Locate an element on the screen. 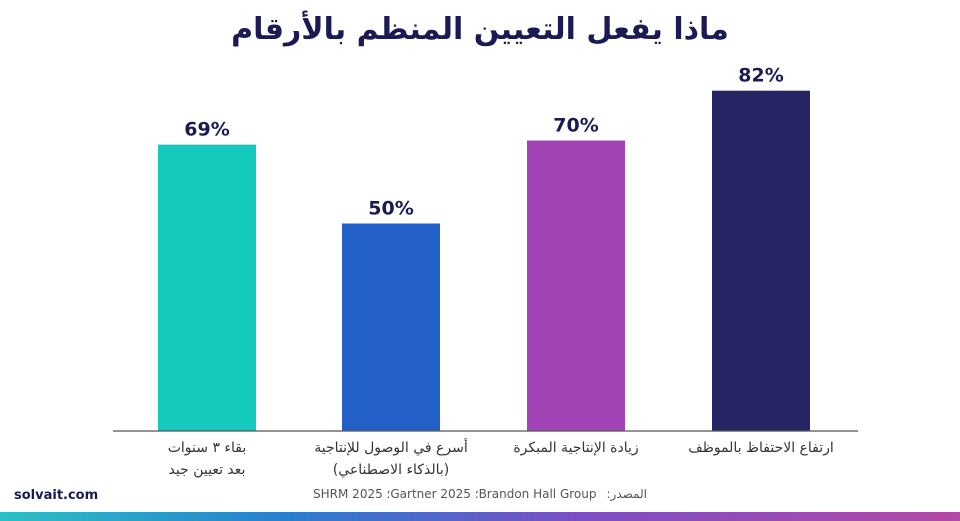  category-label-2-line-1: أسرع في الوصول للإنتاجية is located at coordinates (391, 447).